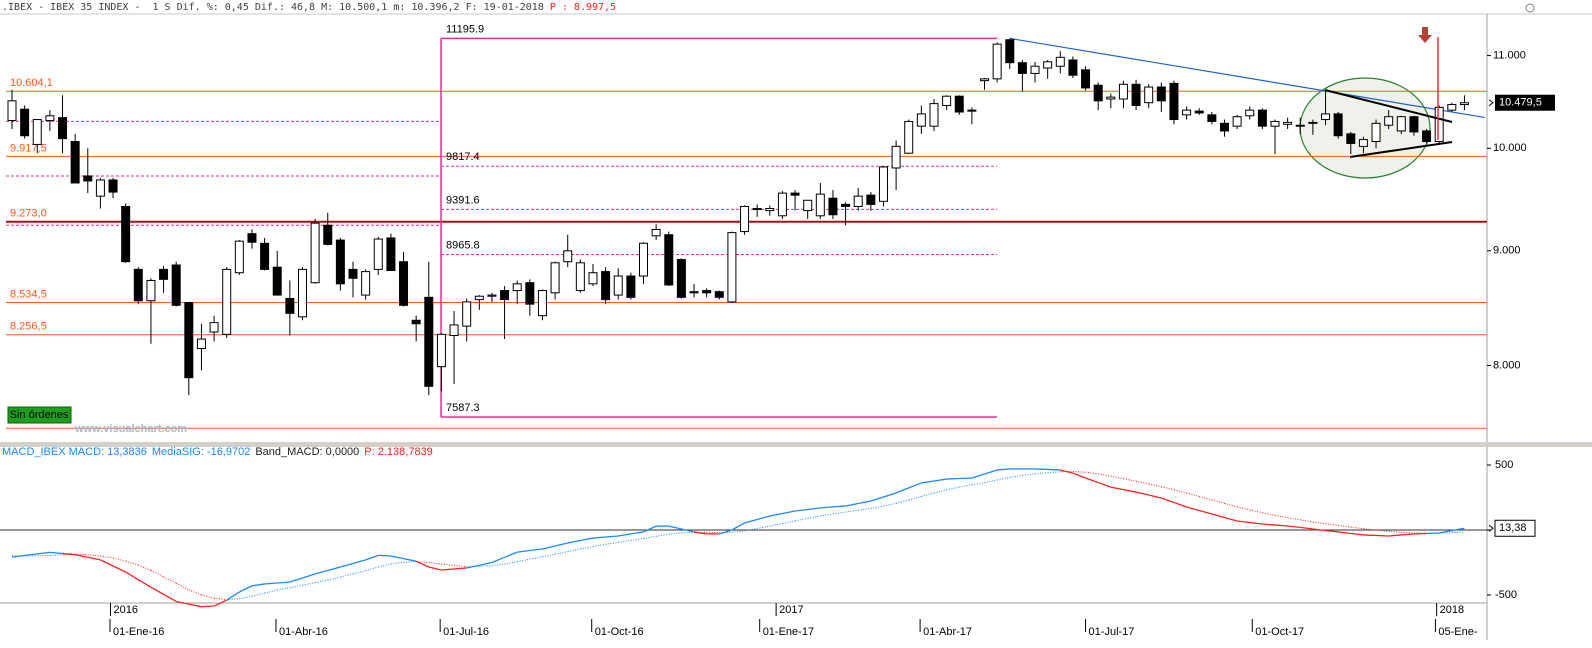  Describe the element at coordinates (1401, 149) in the screenshot. I see `triangle-lower` at that location.